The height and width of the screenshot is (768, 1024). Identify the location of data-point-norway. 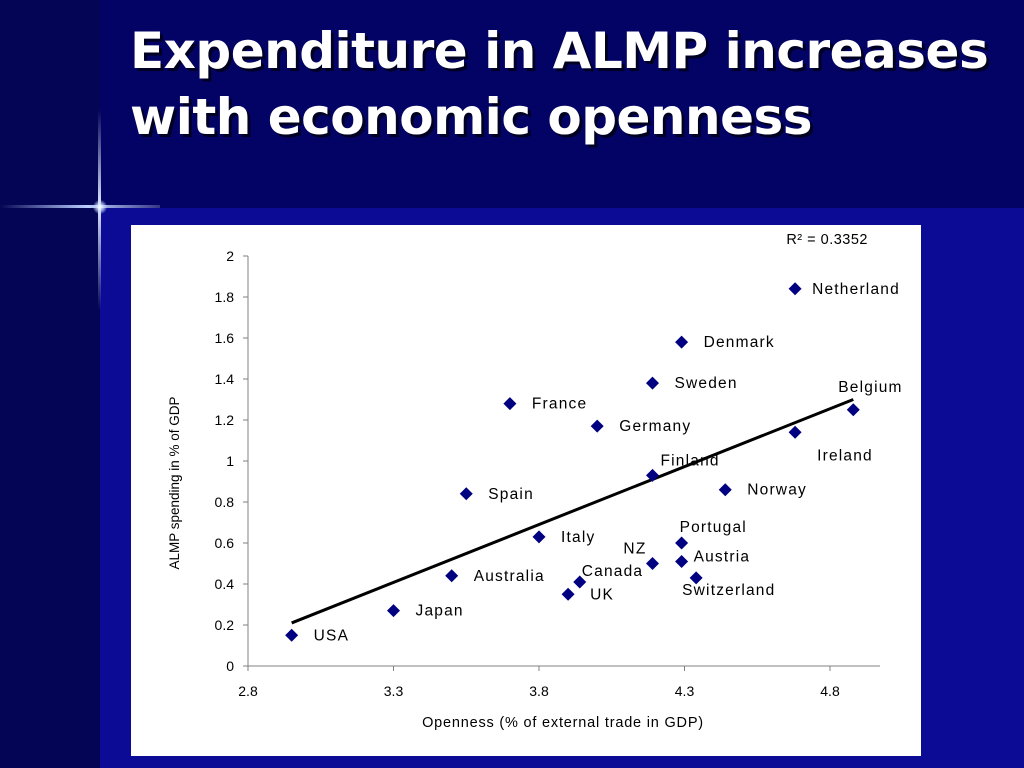
(725, 490).